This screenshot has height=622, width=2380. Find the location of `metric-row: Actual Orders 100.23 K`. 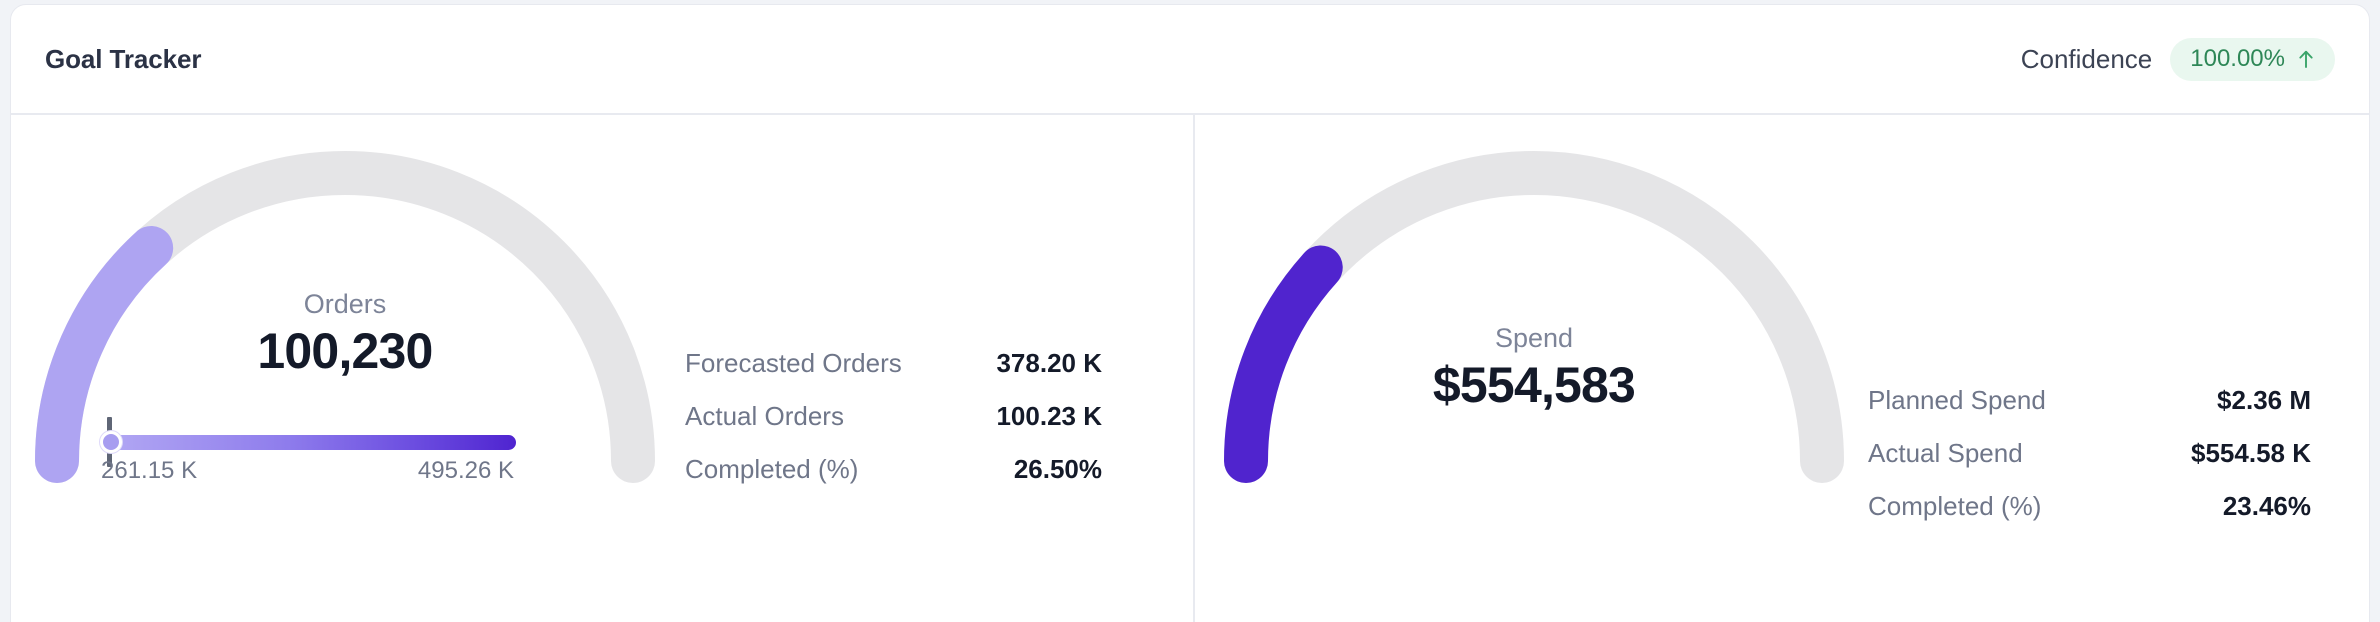

metric-row: Actual Orders 100.23 K is located at coordinates (893, 427).